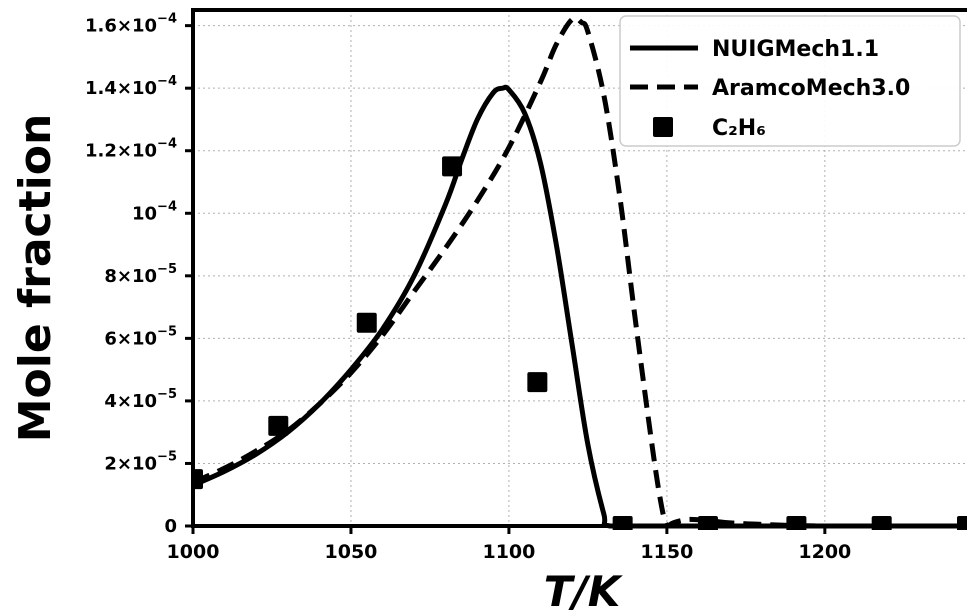  What do you see at coordinates (666, 552) in the screenshot?
I see `x-tick-label: 1150` at bounding box center [666, 552].